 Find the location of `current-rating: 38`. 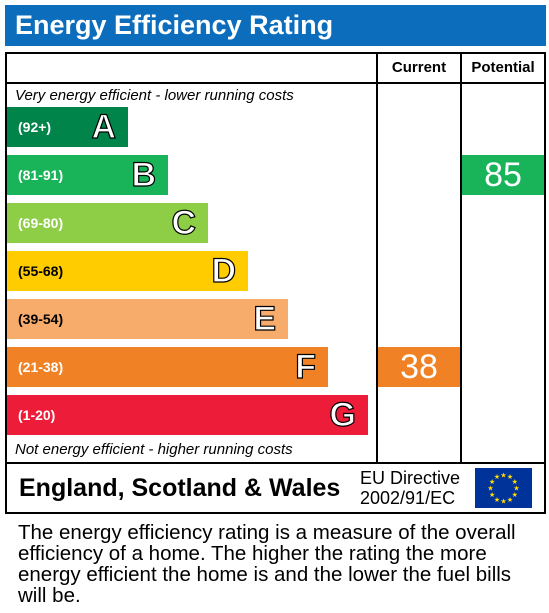

current-rating: 38 is located at coordinates (419, 367).